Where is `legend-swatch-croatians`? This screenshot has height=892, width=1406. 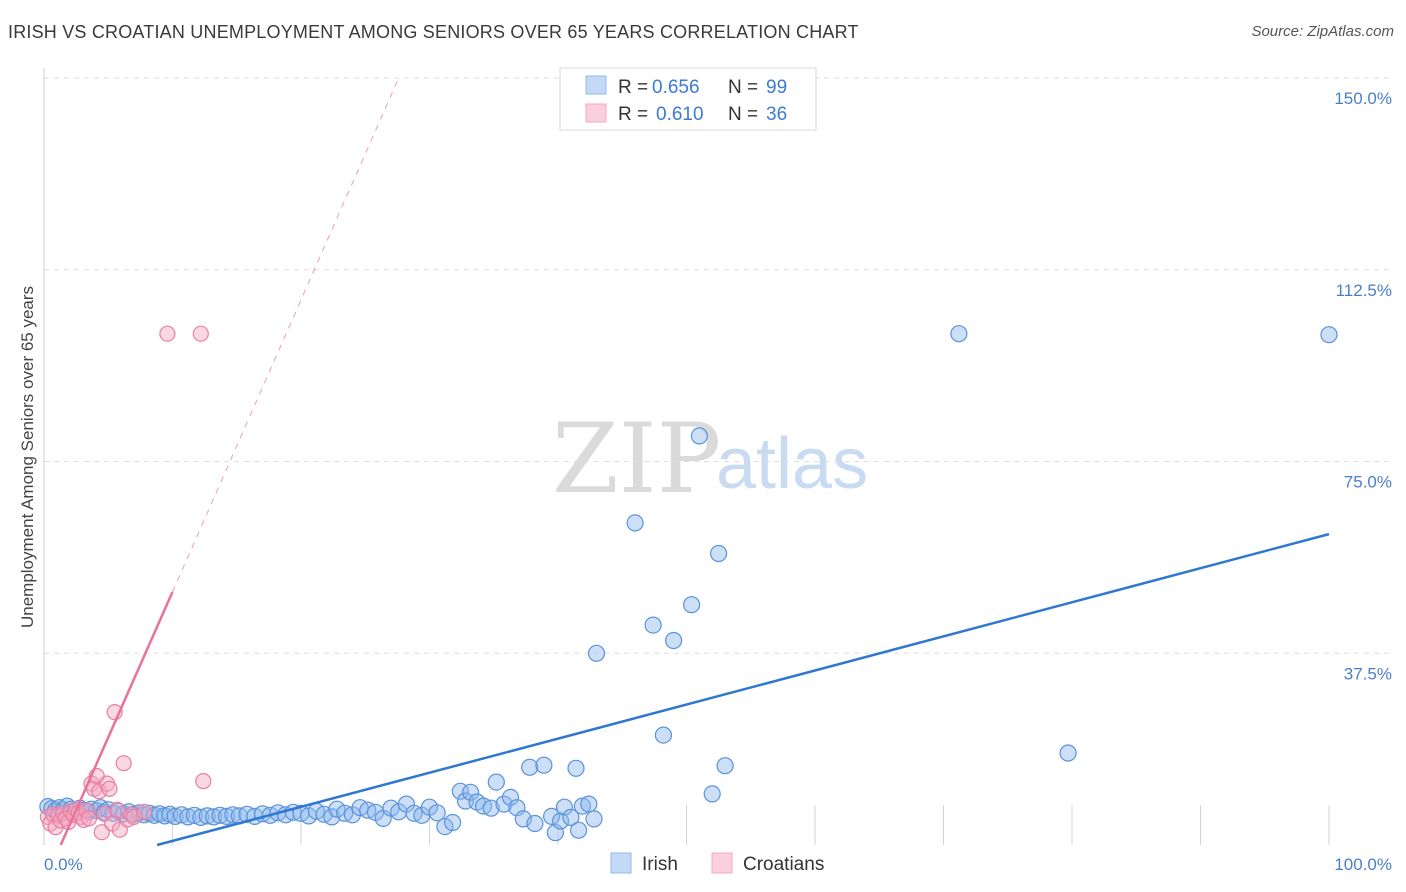 legend-swatch-croatians is located at coordinates (596, 113).